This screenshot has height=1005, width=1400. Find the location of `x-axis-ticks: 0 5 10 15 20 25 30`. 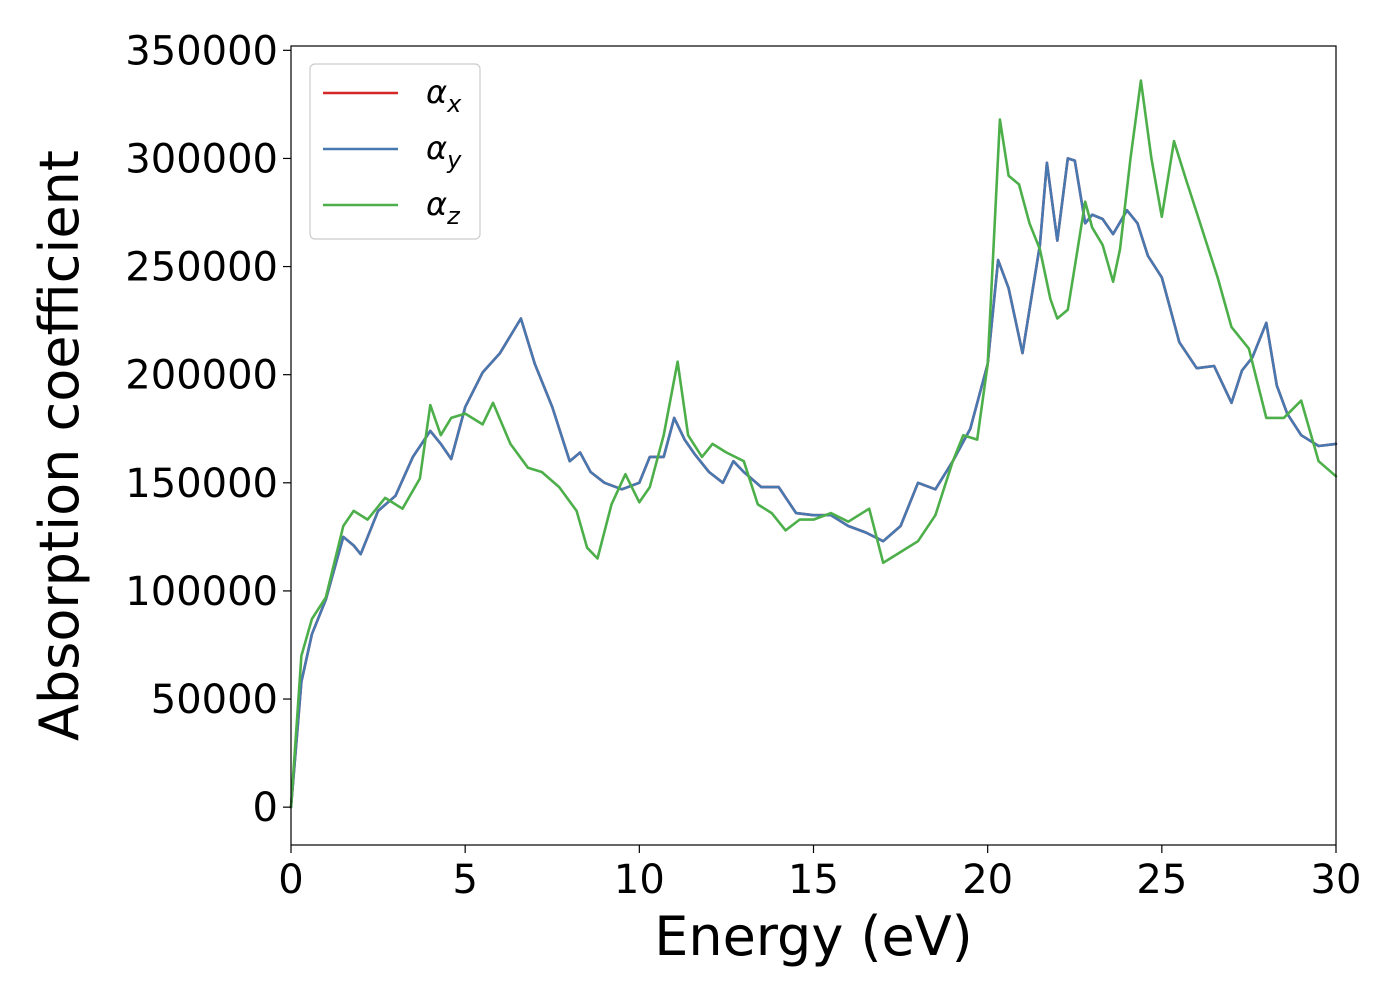

x-axis-ticks: 0 5 10 15 20 25 30 is located at coordinates (819, 874).